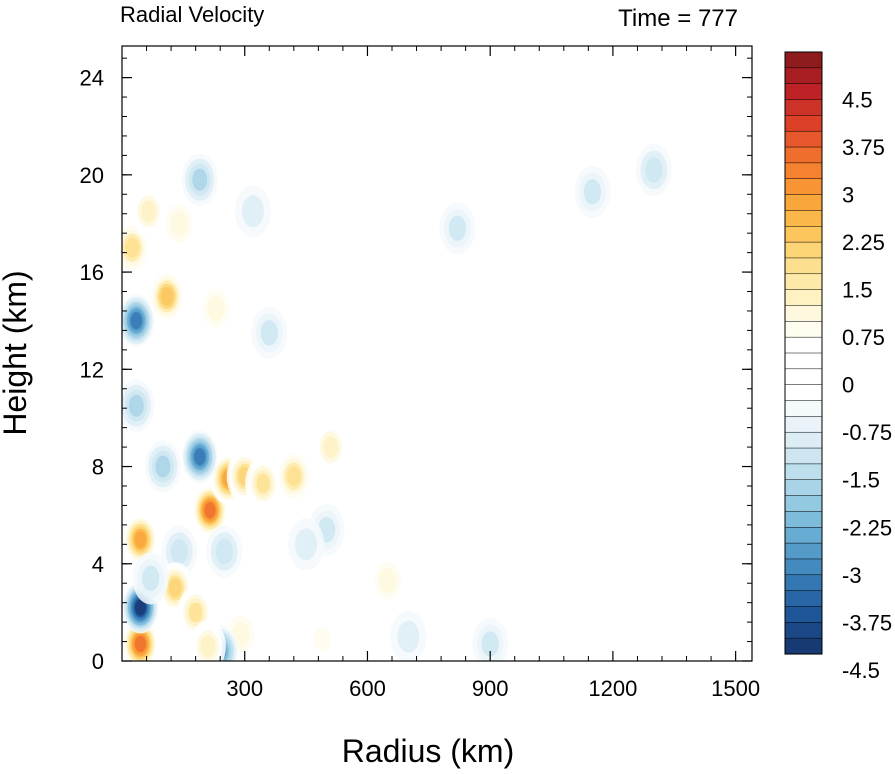 This screenshot has width=895, height=774. I want to click on y-tick-label-4: 16, so click(92, 272).